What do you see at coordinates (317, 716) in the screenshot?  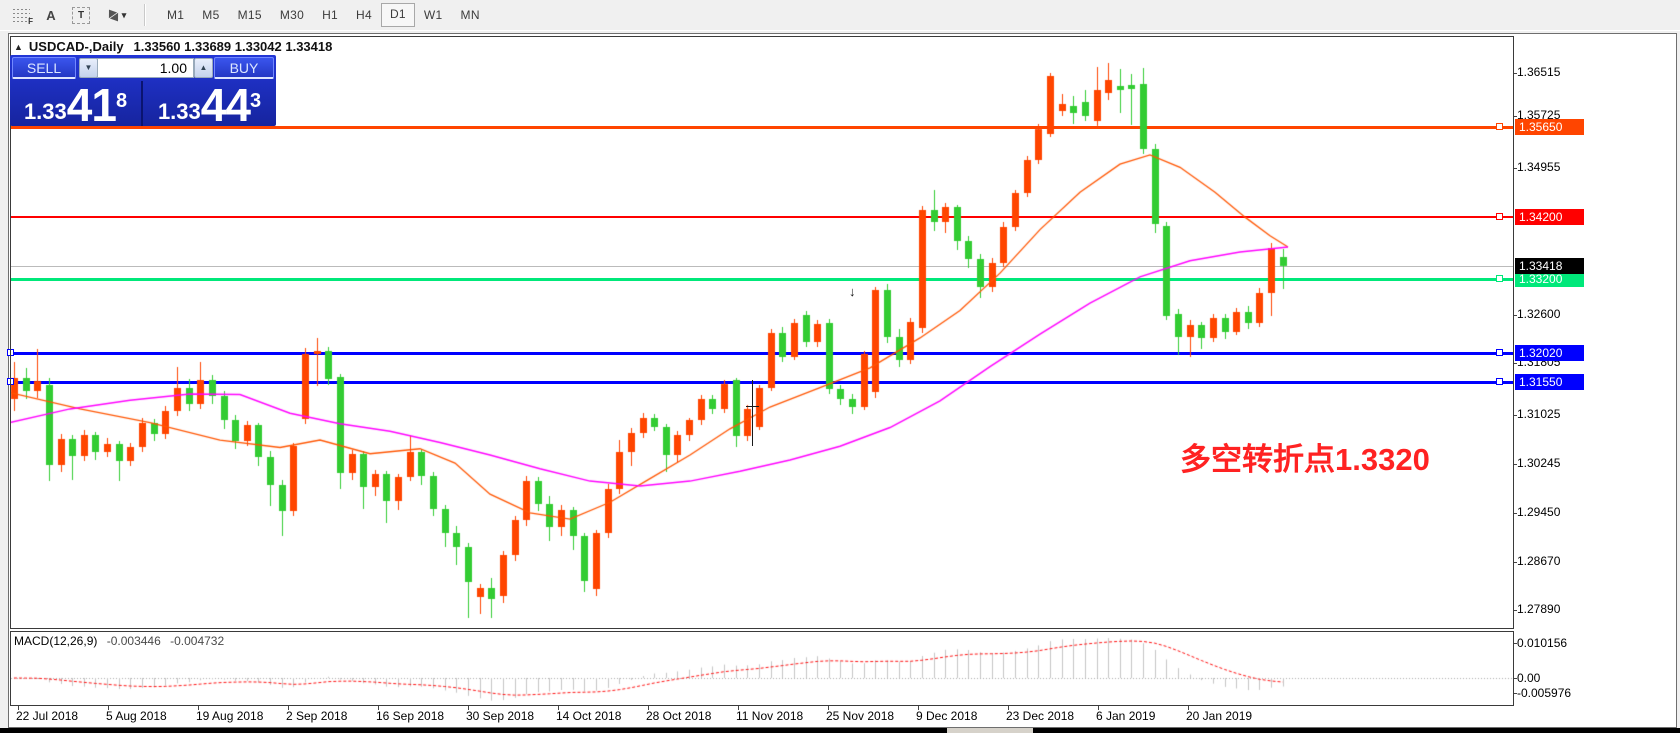 I see `date-axis-label: 2 Sep 2018` at bounding box center [317, 716].